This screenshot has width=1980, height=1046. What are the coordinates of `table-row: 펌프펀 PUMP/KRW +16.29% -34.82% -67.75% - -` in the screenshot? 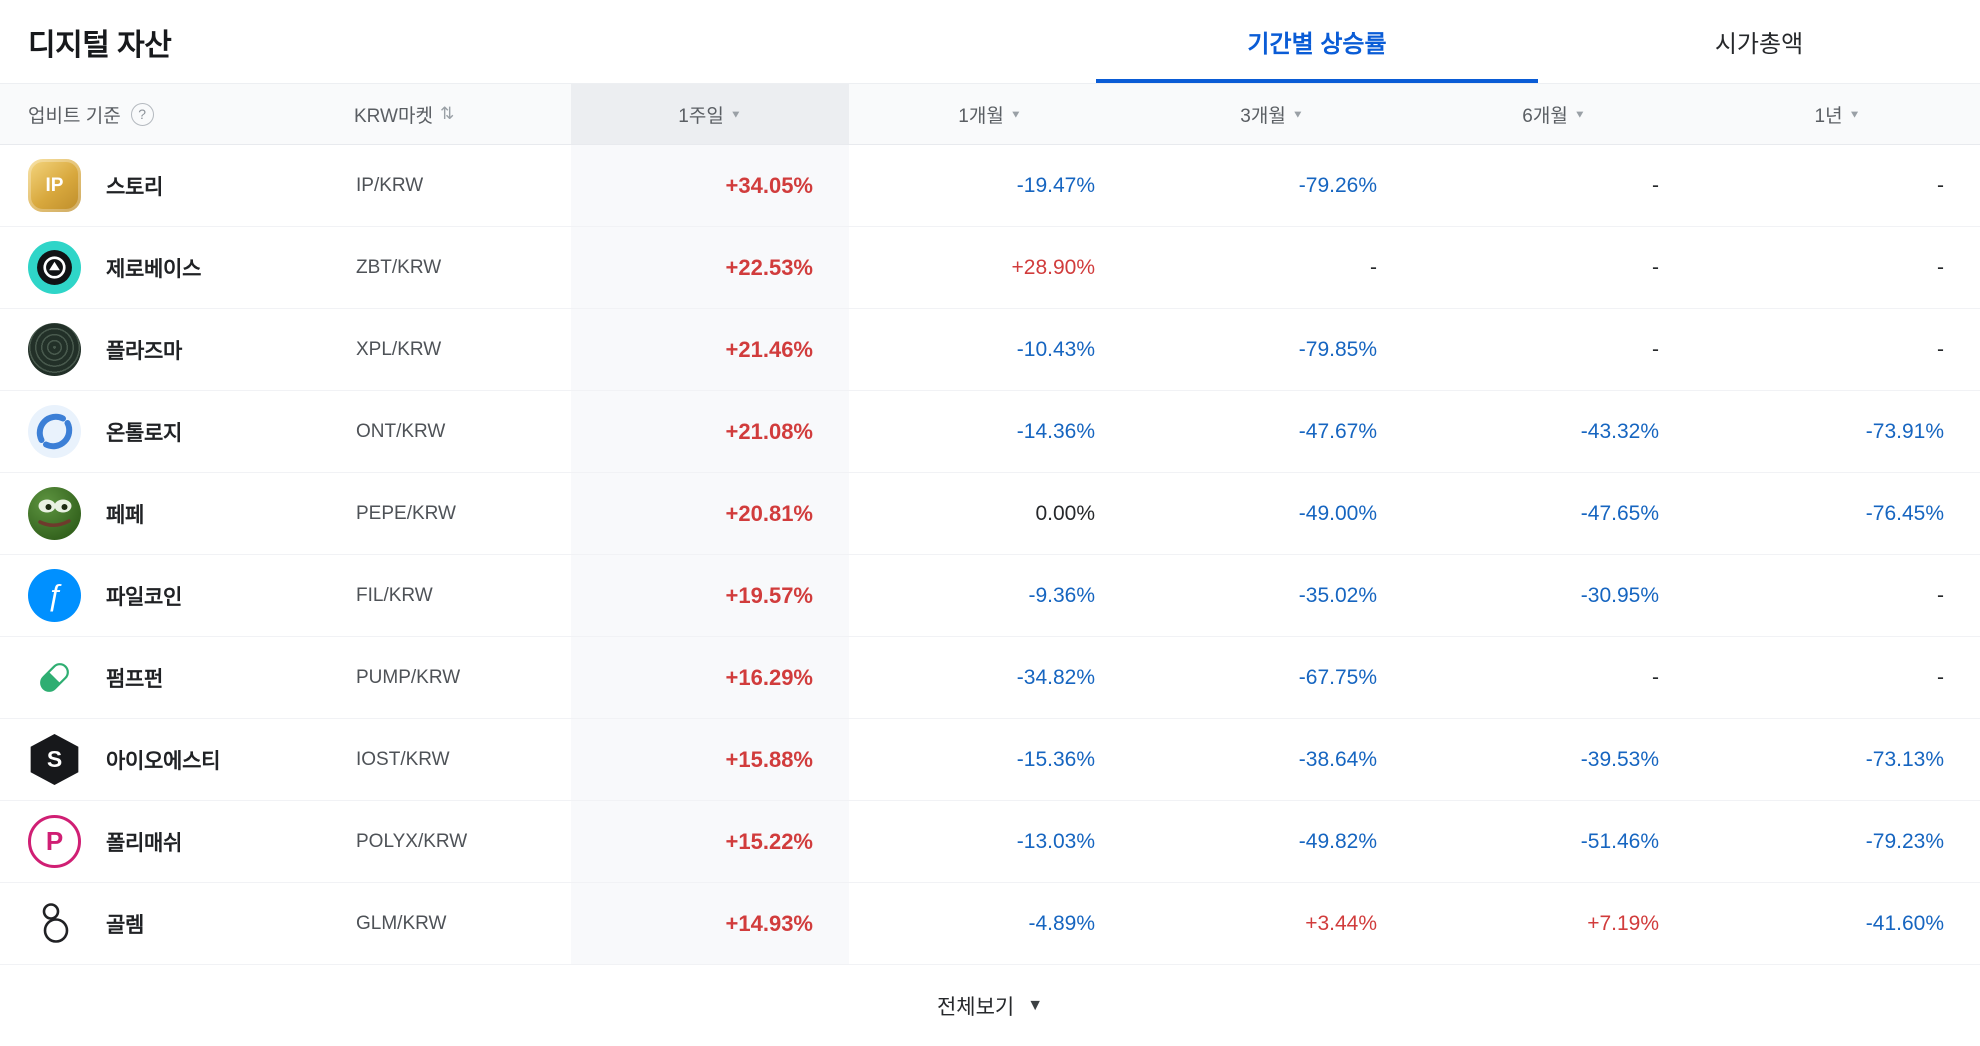 It's located at (990, 678).